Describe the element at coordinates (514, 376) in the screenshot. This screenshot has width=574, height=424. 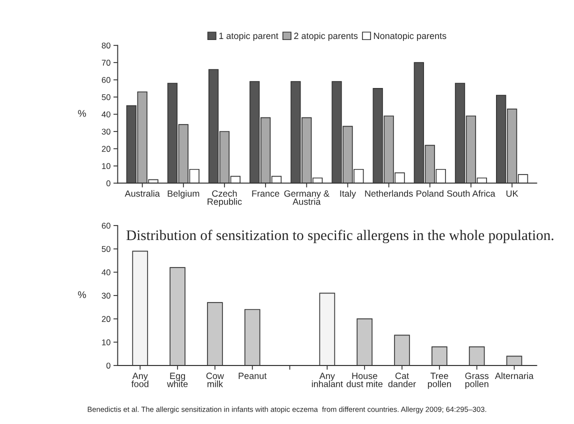
I see `x-tick-label: Alternaria` at that location.